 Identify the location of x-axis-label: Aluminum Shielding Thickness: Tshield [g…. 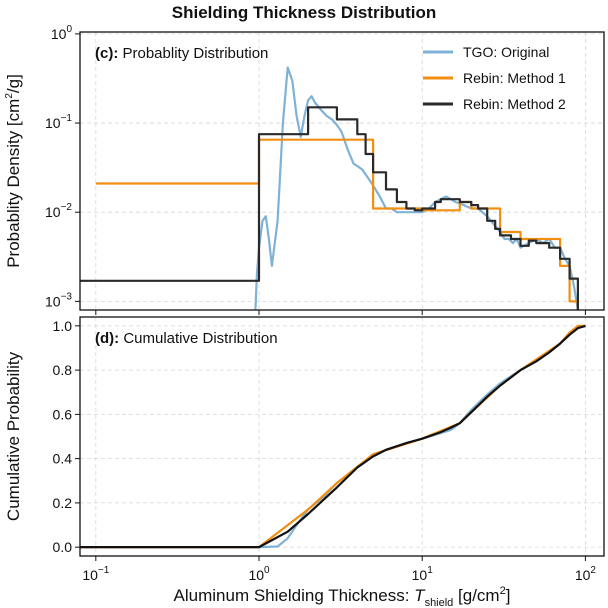
(342, 596).